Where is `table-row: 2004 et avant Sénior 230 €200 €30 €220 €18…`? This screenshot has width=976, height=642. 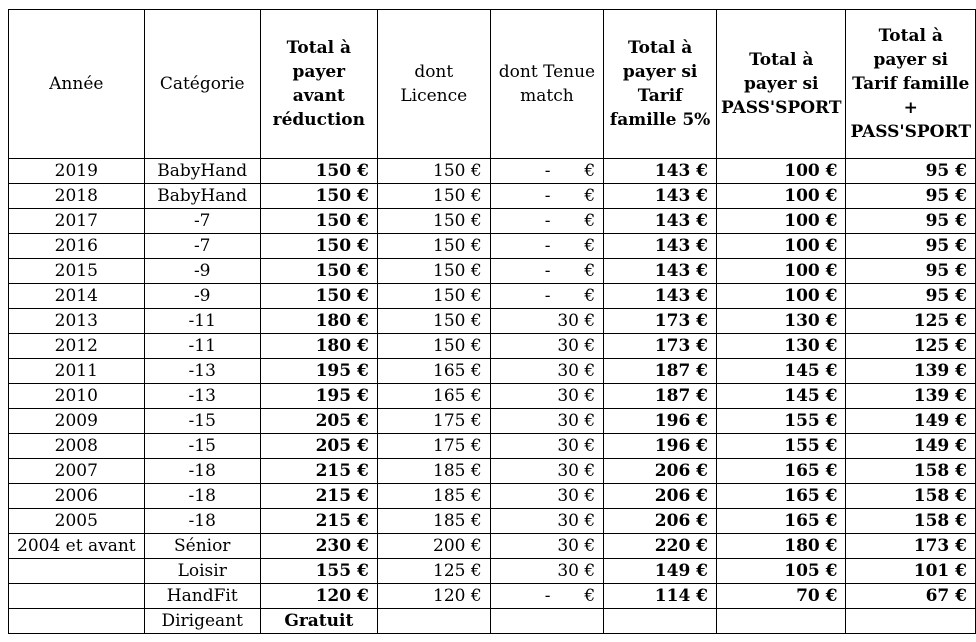
table-row: 2004 et avant Sénior 230 €200 €30 €220 €18… is located at coordinates (492, 546).